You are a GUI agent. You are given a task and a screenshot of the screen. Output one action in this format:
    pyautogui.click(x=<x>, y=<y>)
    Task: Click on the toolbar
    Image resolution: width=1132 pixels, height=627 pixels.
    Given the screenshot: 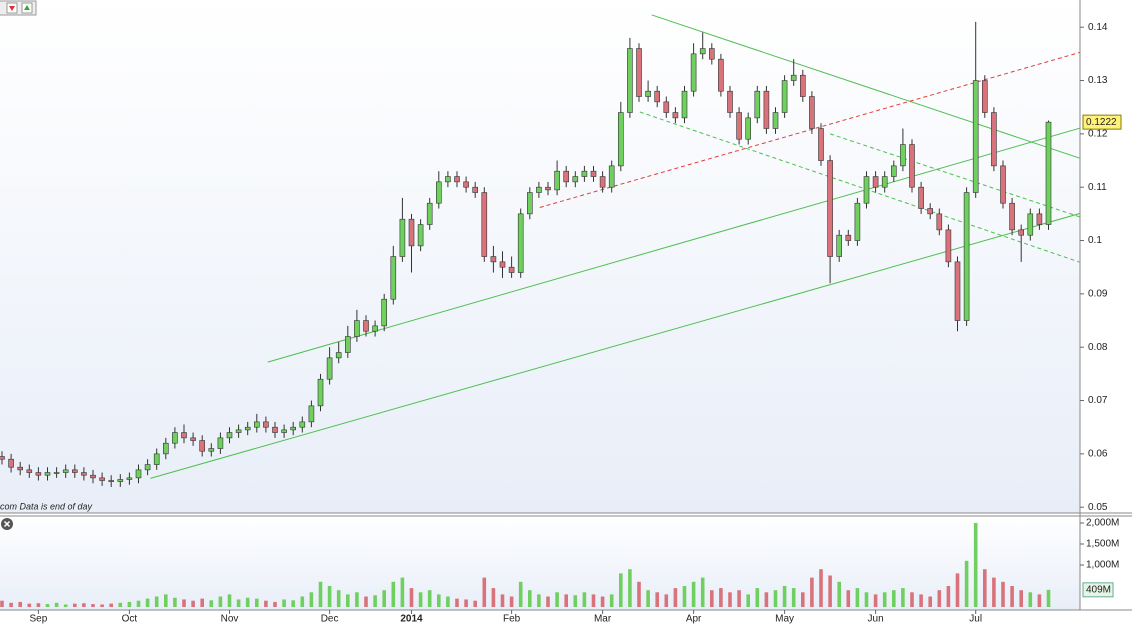 What is the action you would take?
    pyautogui.click(x=18, y=8)
    